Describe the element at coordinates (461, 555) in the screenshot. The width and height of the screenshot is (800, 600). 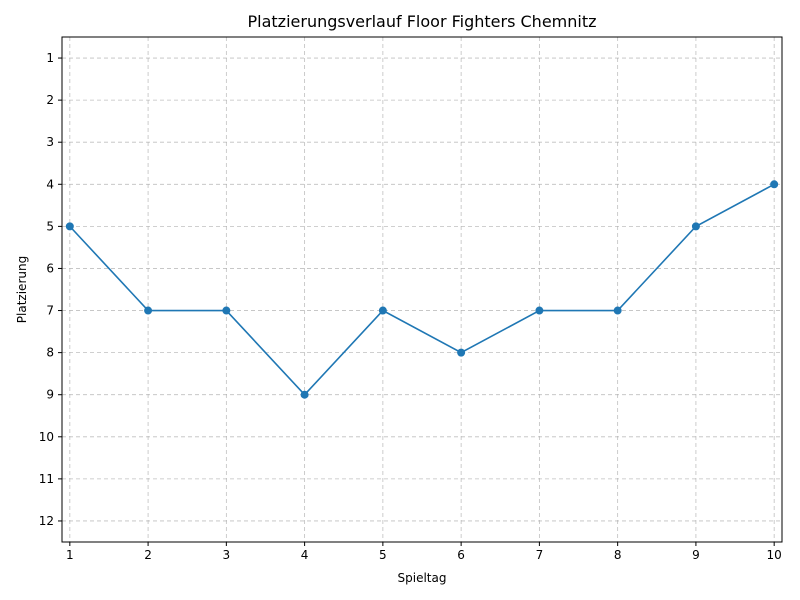
I see `x-tick-label: 6` at that location.